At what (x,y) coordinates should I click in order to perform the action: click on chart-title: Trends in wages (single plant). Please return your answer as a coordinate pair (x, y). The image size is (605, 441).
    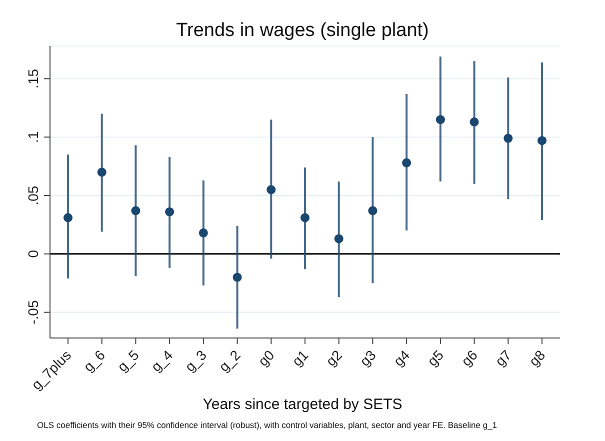
    Looking at the image, I should click on (302, 31).